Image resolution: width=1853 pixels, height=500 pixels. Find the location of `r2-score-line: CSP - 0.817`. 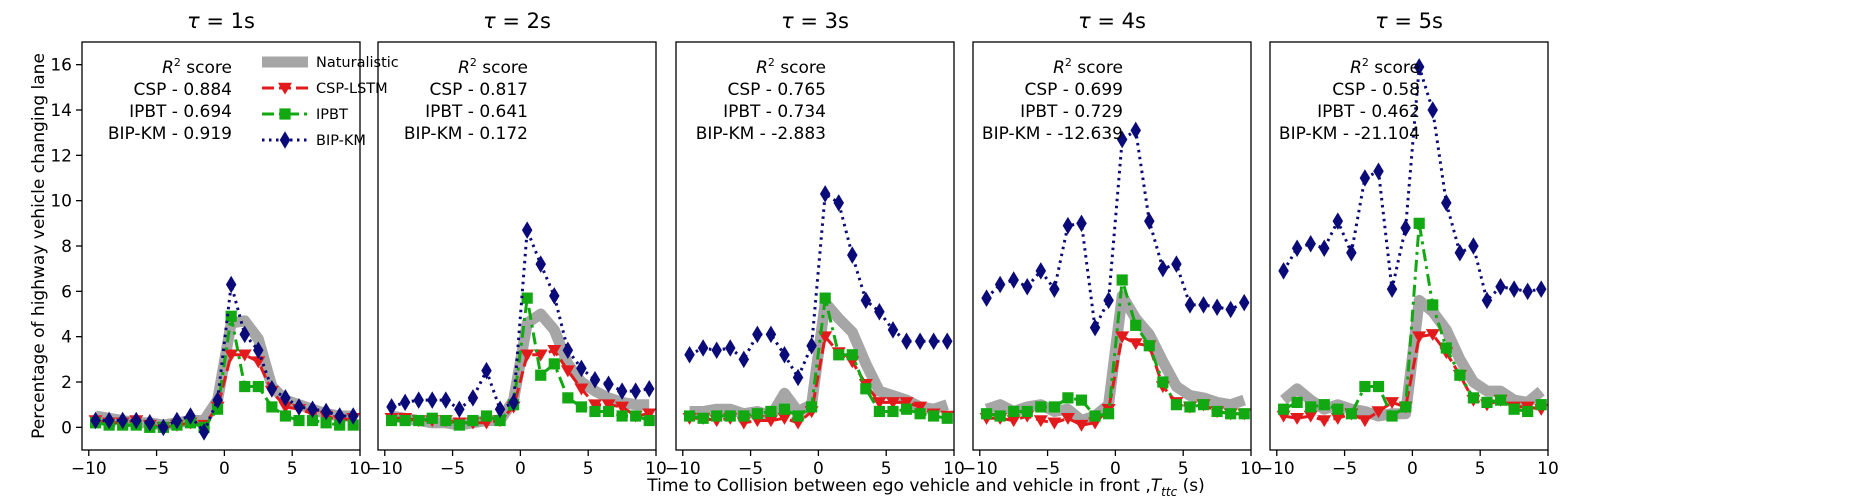

r2-score-line: CSP - 0.817 is located at coordinates (478, 90).